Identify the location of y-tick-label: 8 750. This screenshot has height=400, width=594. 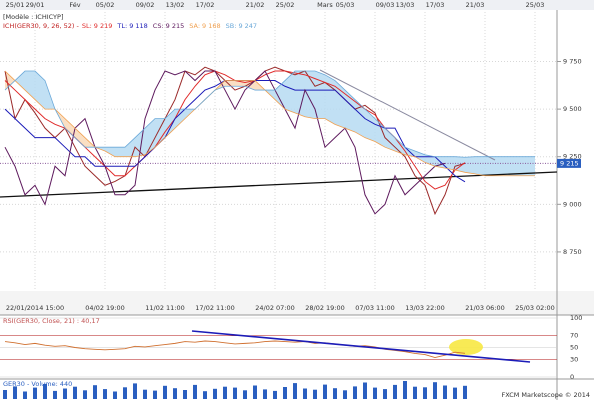
(572, 252).